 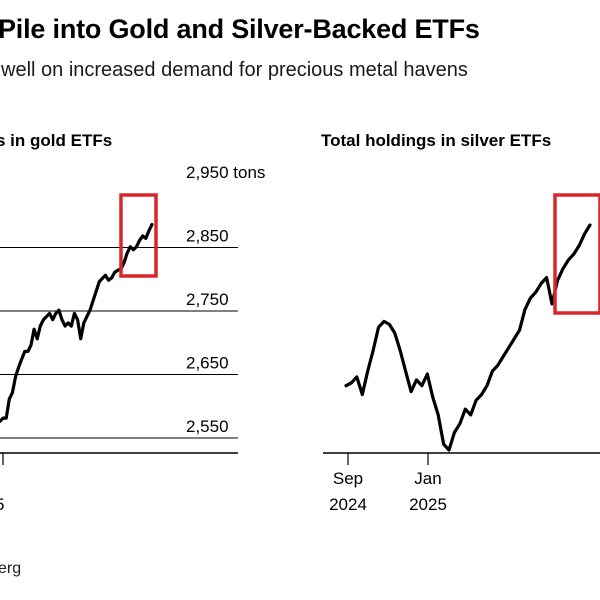 What do you see at coordinates (56, 140) in the screenshot?
I see `gold-panel-title: s in gold ETFs` at bounding box center [56, 140].